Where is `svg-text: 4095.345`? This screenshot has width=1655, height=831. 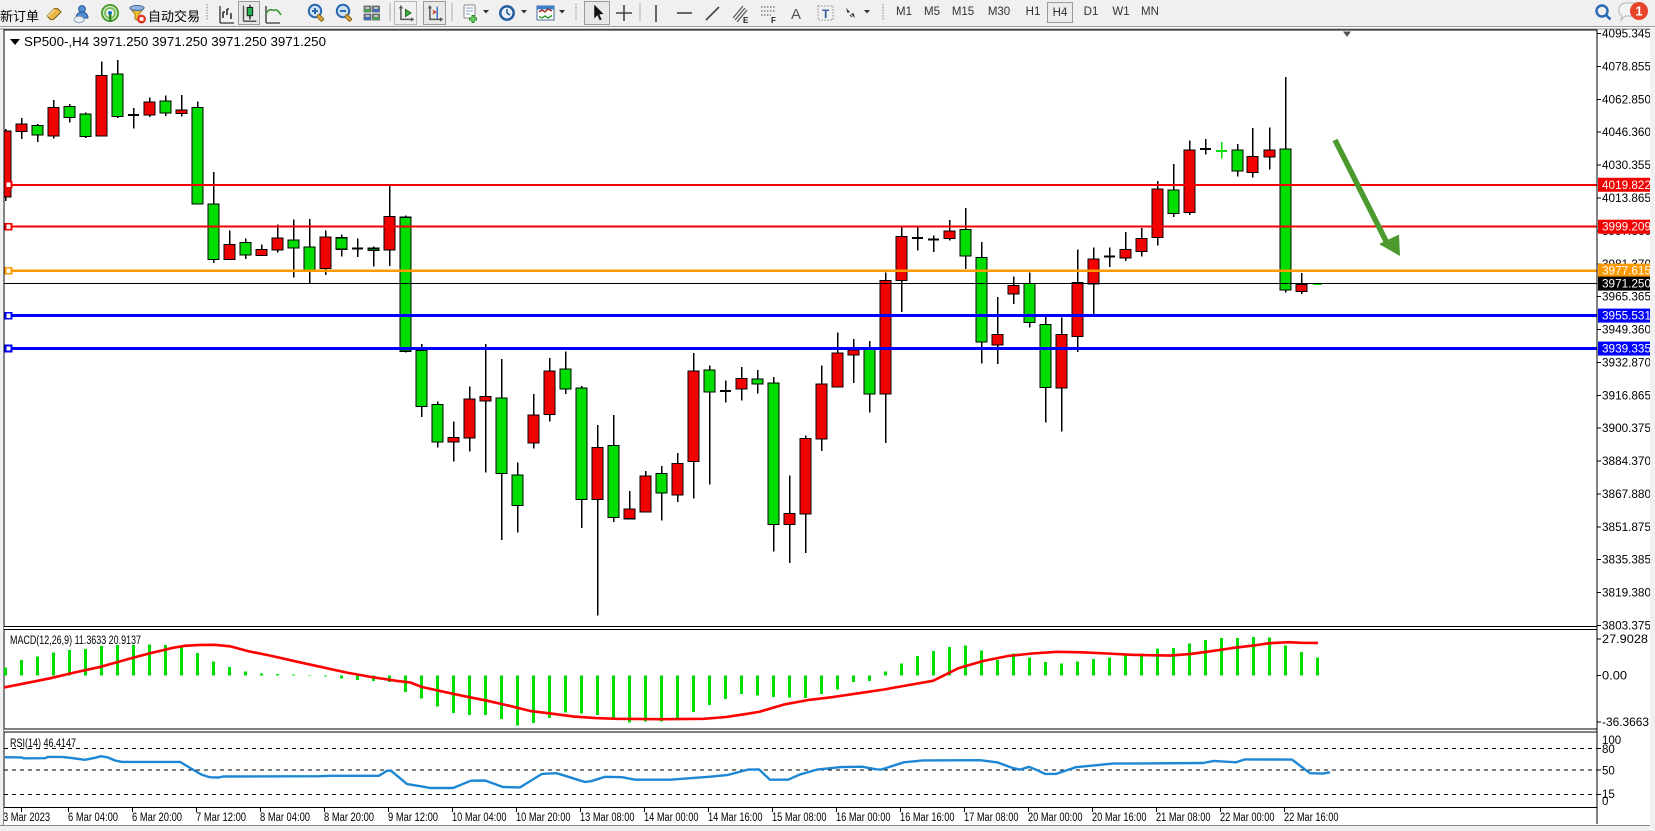
svg-text: 4095.345 is located at coordinates (1626, 35).